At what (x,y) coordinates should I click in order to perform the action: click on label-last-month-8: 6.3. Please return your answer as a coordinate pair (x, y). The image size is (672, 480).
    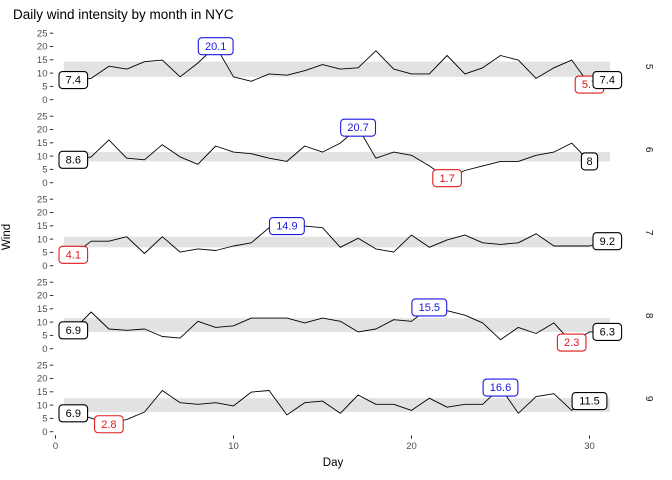
    Looking at the image, I should click on (607, 331).